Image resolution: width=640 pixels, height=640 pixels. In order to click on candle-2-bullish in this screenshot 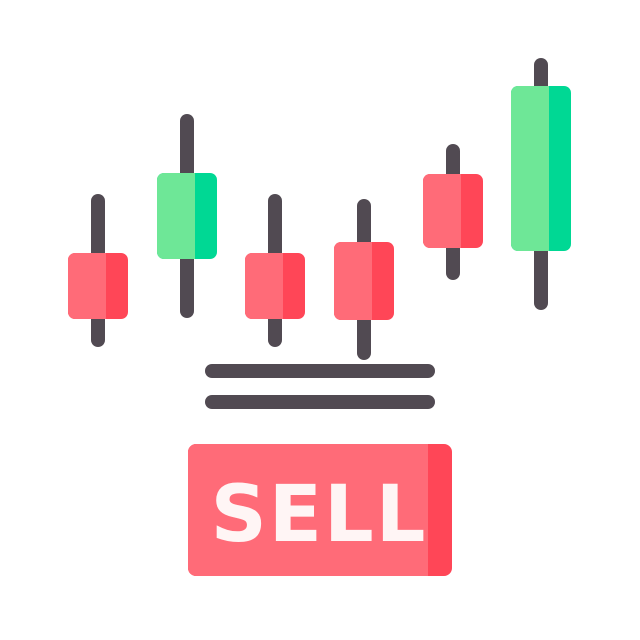, I will do `click(187, 216)`.